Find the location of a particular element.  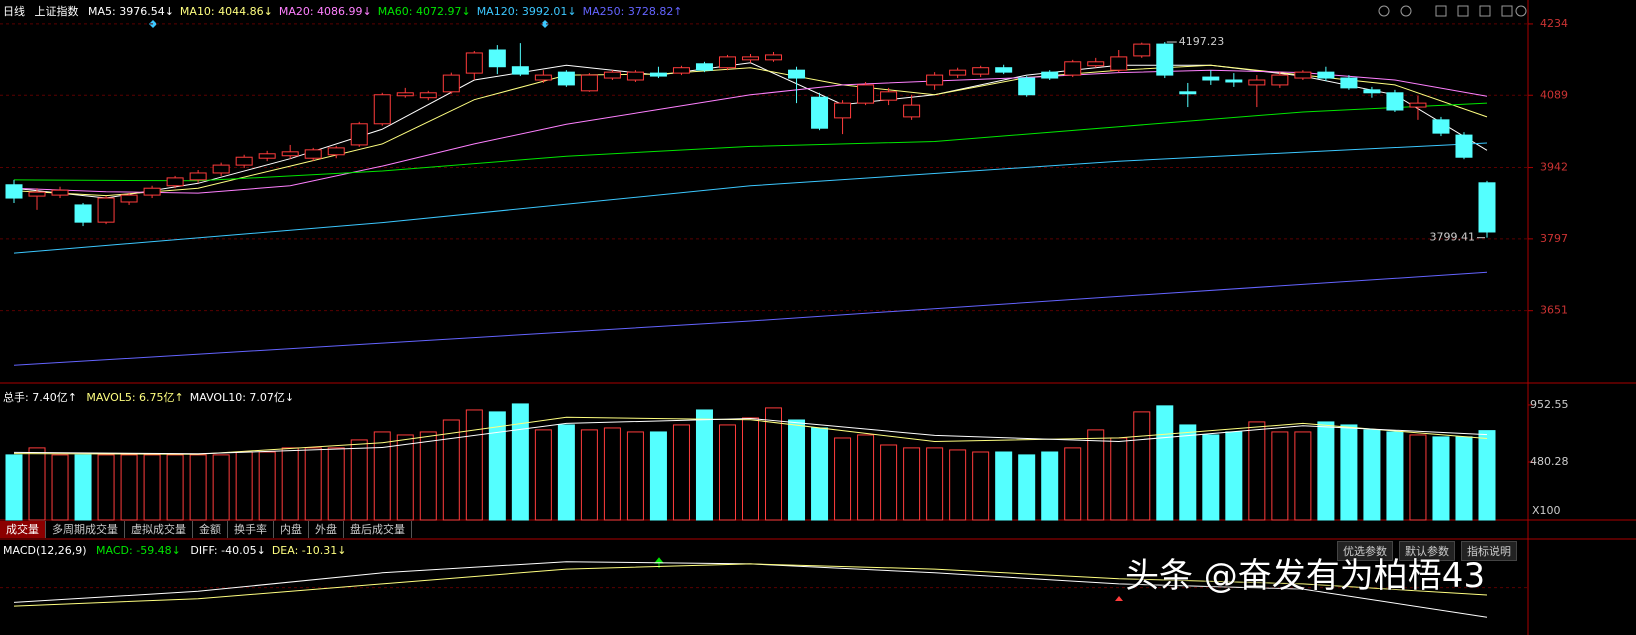

toolbar-icons is located at coordinates (1452, 11).